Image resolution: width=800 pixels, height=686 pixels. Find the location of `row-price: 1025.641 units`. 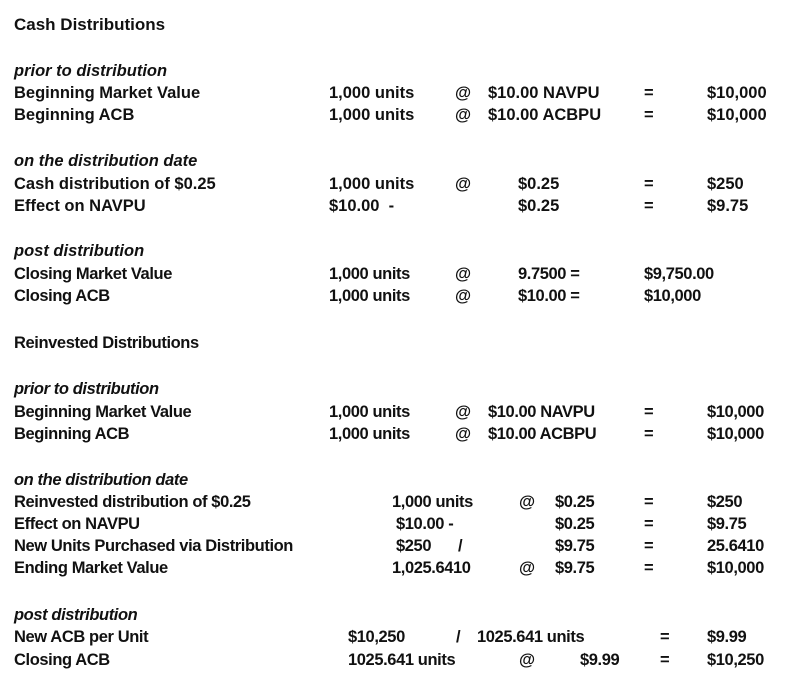

row-price: 1025.641 units is located at coordinates (531, 637).